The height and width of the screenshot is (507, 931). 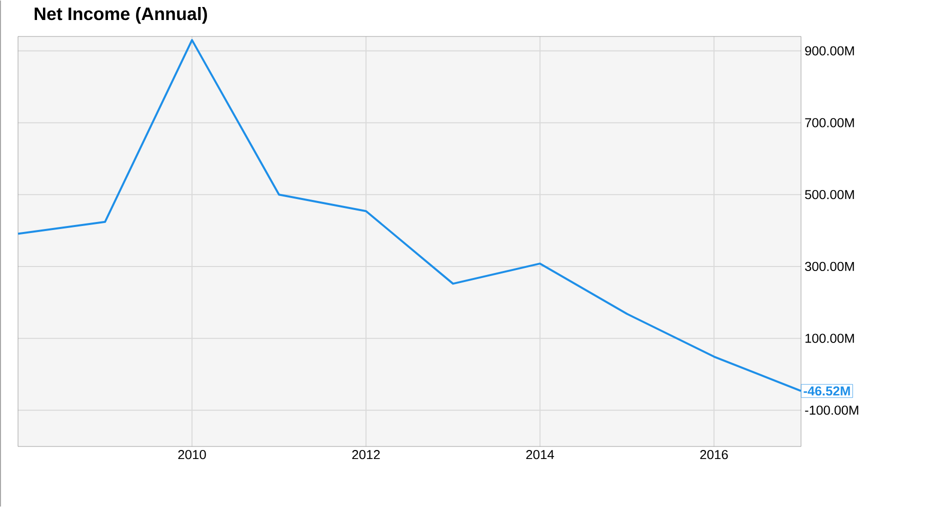 What do you see at coordinates (120, 15) in the screenshot?
I see `chart-title: Net Income (Annual)` at bounding box center [120, 15].